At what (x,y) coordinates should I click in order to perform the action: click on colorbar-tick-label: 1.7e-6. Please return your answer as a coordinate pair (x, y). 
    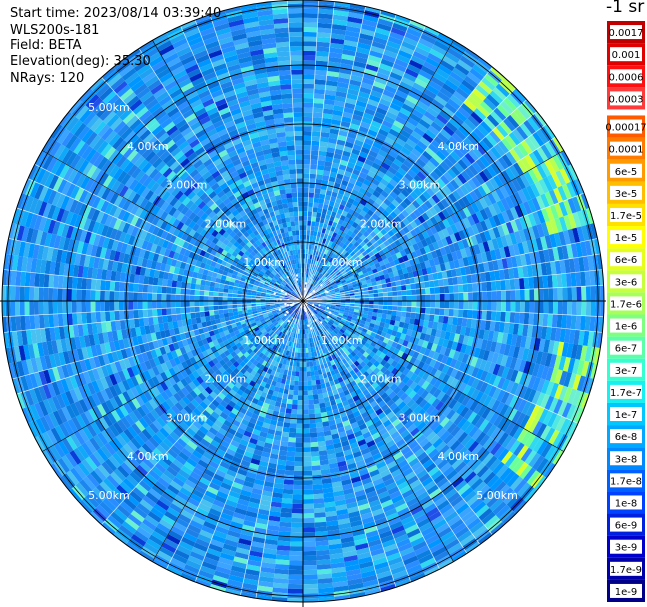
    Looking at the image, I should click on (626, 304).